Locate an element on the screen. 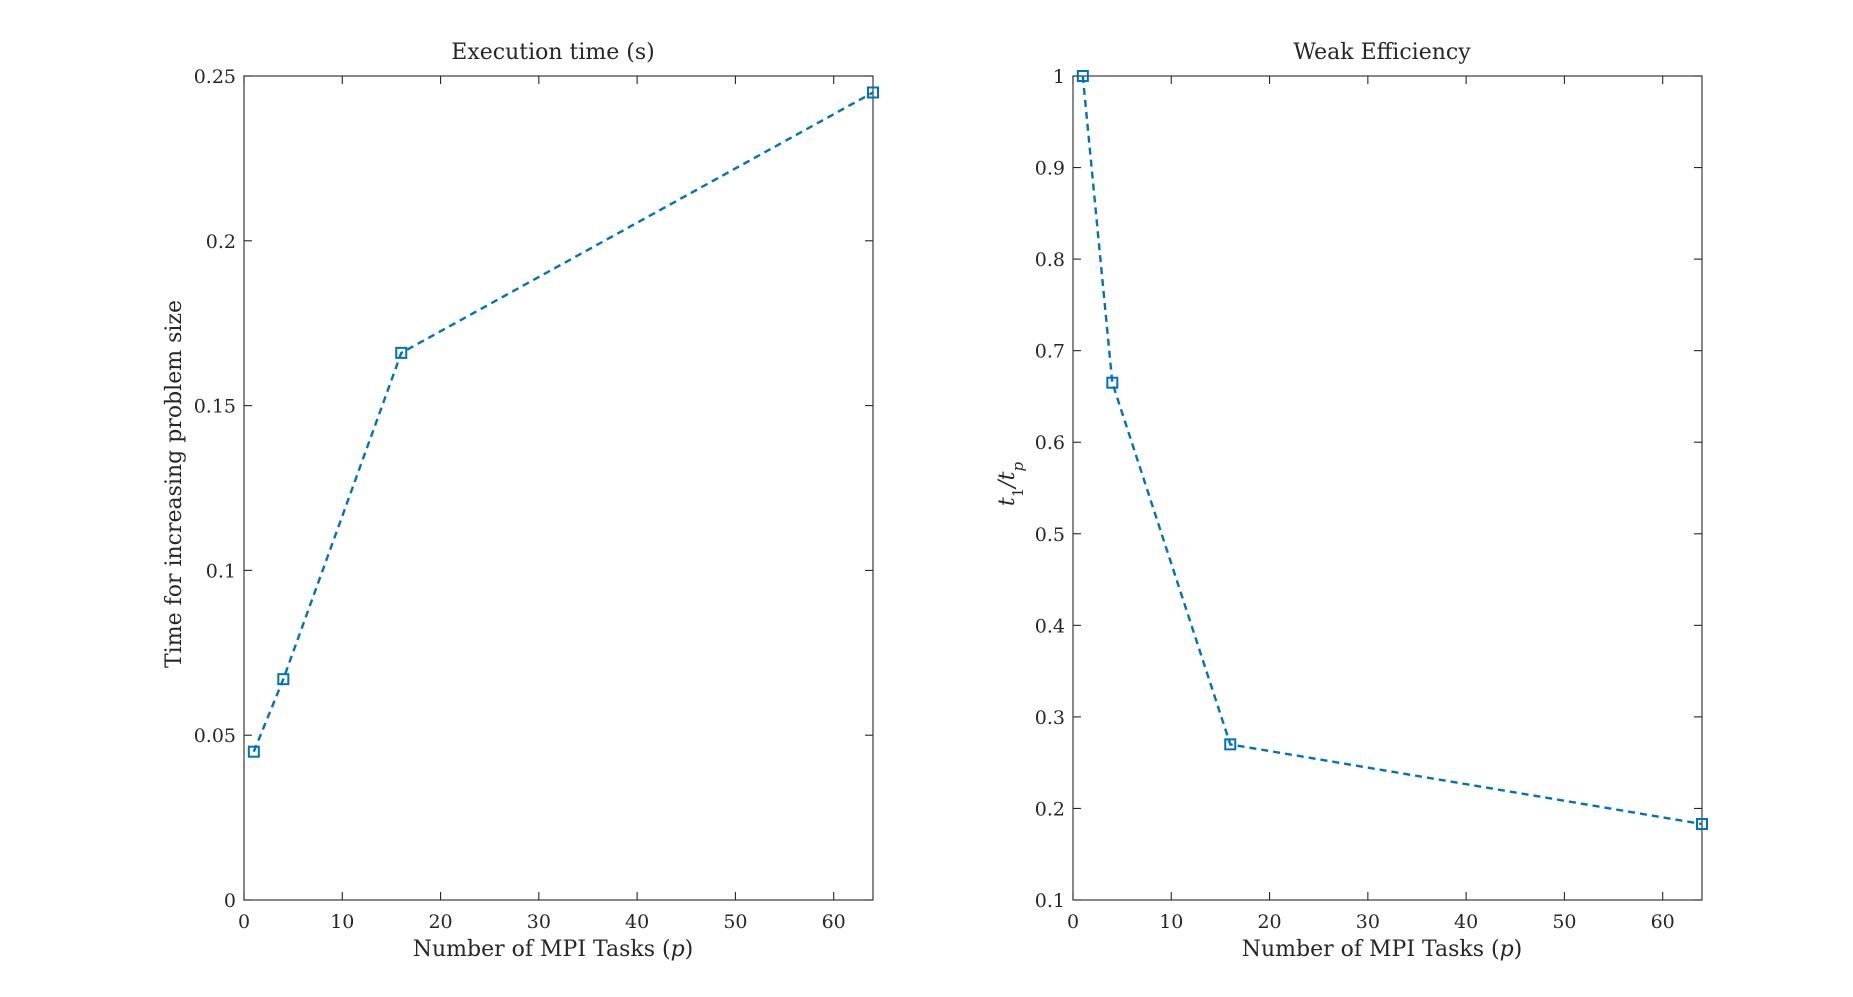 This screenshot has width=1853, height=997. y-tick-label: 0.25 is located at coordinates (215, 77).